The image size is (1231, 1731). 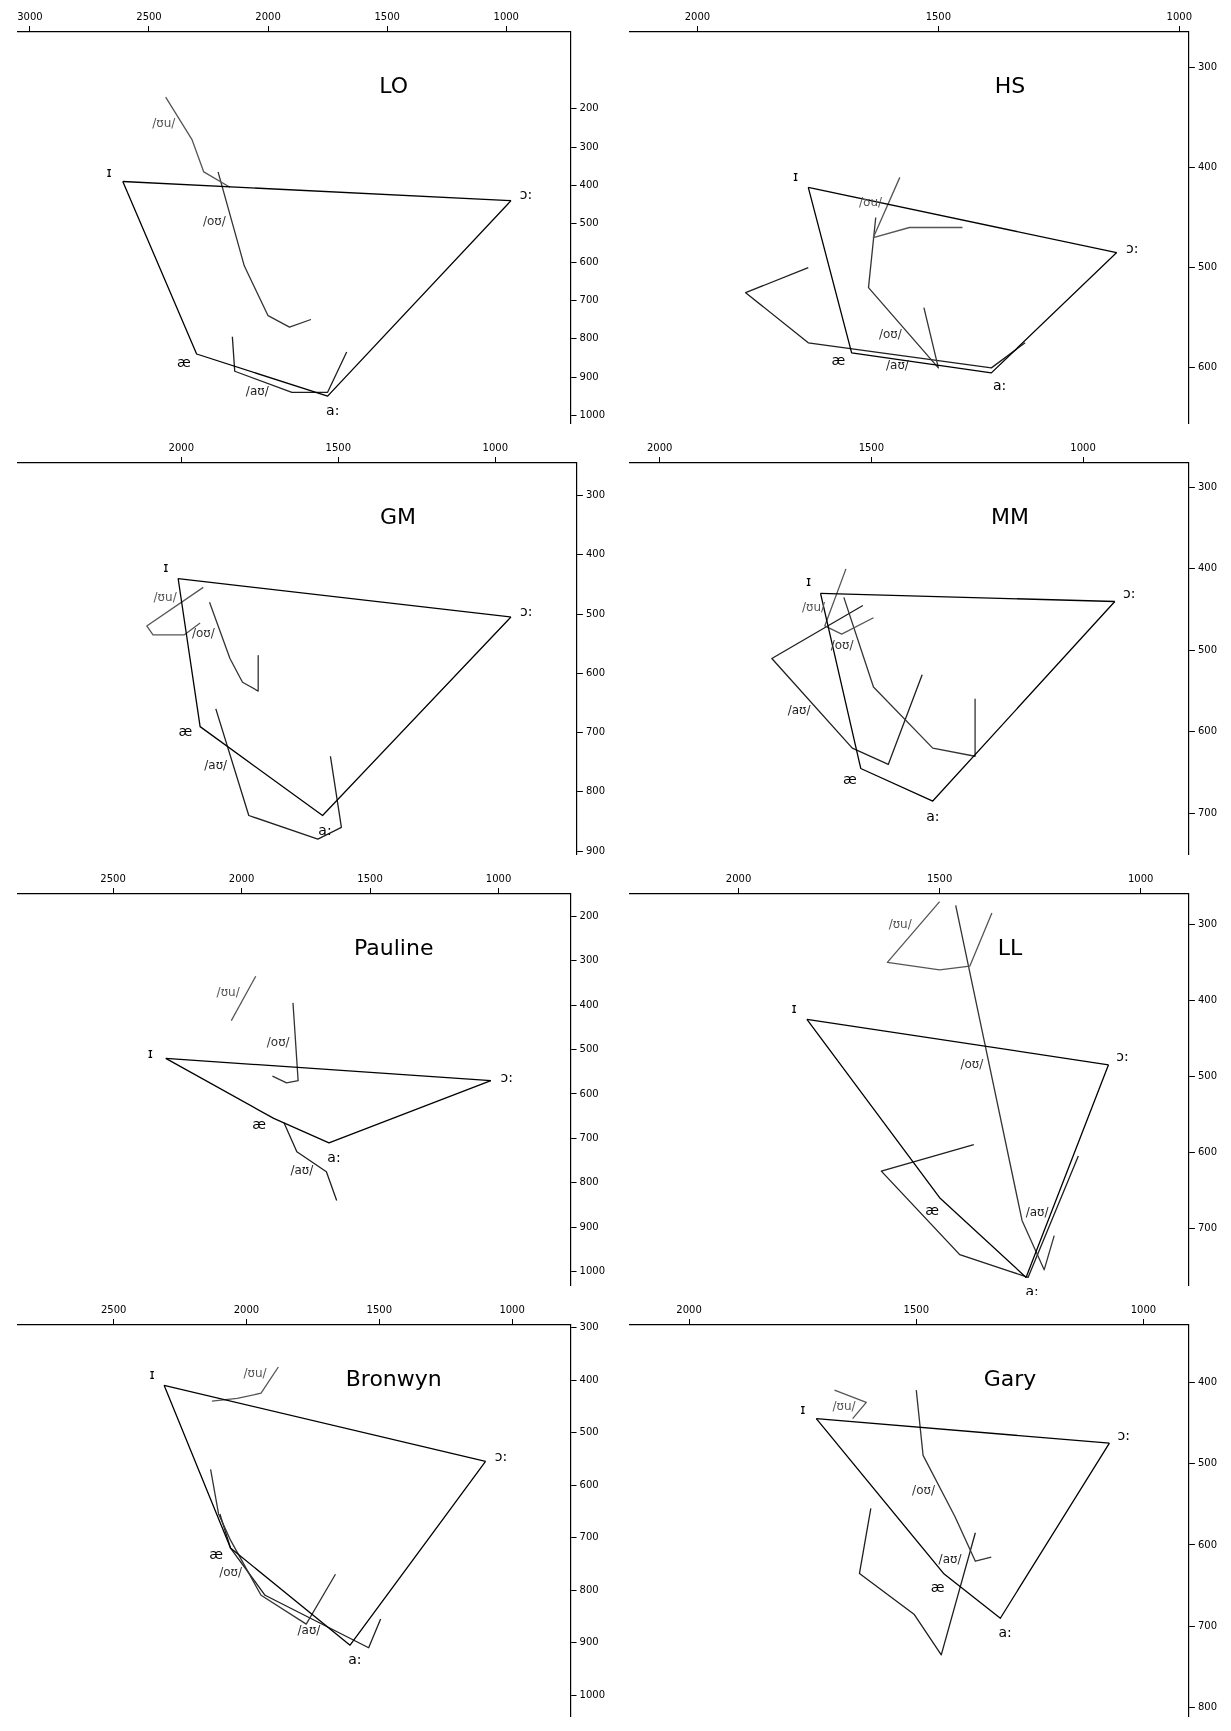 What do you see at coordinates (1010, 516) in the screenshot?
I see `text: MM` at bounding box center [1010, 516].